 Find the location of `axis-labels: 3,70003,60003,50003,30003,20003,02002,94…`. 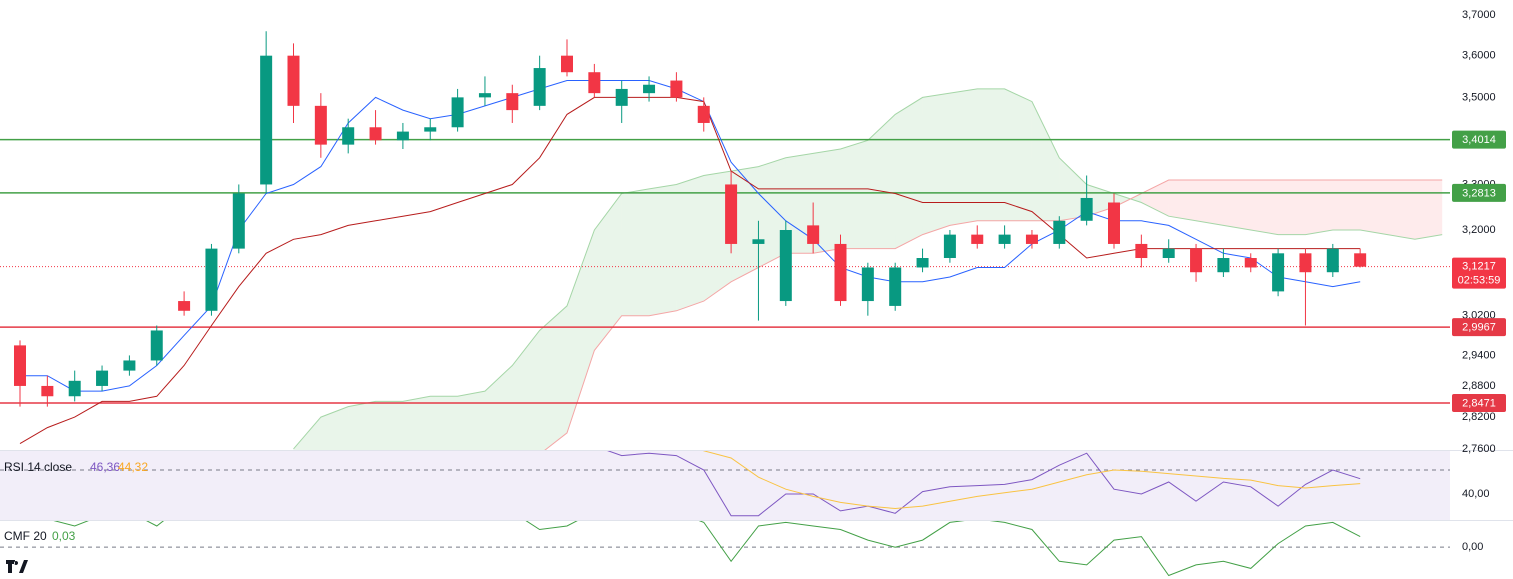

axis-labels: 3,70003,60003,50003,30003,20003,02002,94… is located at coordinates (1479, 281).